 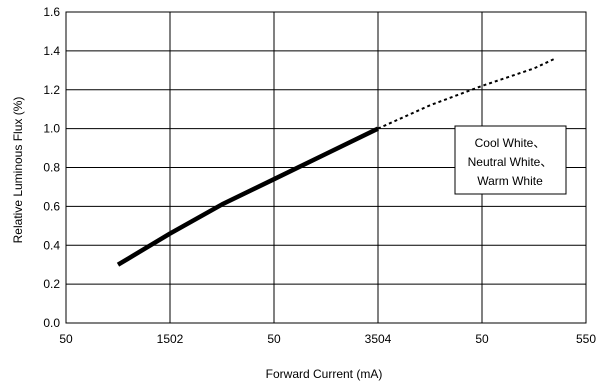 I want to click on x-tick-label: 550, so click(x=586, y=339).